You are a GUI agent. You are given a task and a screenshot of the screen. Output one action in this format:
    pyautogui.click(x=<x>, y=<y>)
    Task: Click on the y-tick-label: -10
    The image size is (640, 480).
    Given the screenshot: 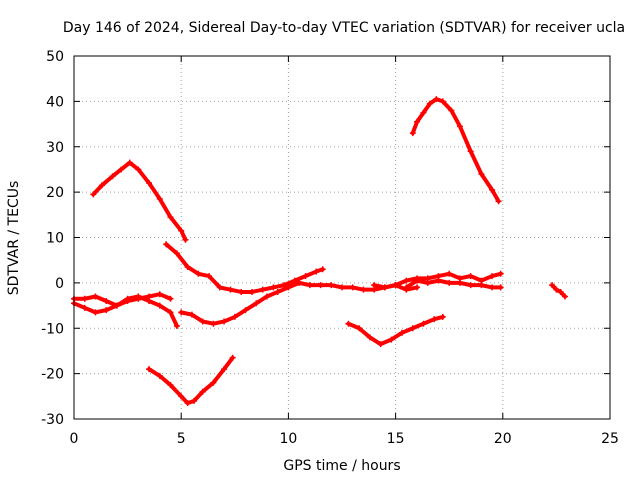 What is the action you would take?
    pyautogui.click(x=52, y=329)
    